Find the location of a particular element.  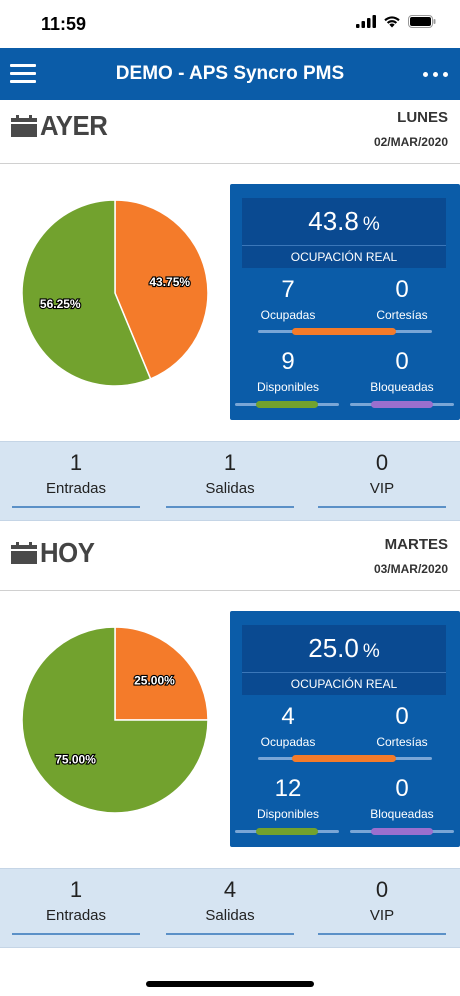

date-label: 02/MAR/2020 is located at coordinates (410, 142).